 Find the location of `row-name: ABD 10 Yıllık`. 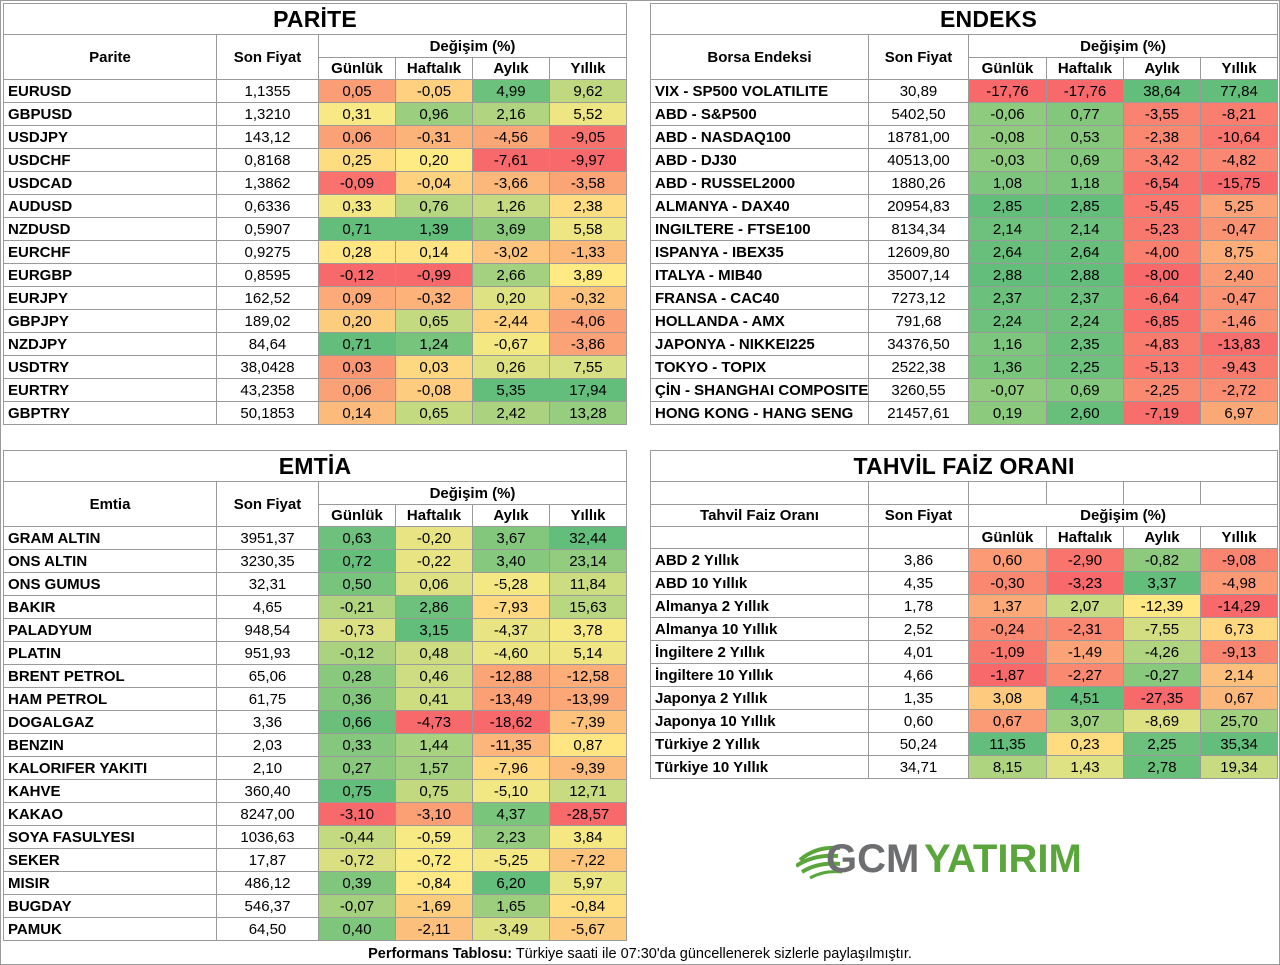

row-name: ABD 10 Yıllık is located at coordinates (759, 583).